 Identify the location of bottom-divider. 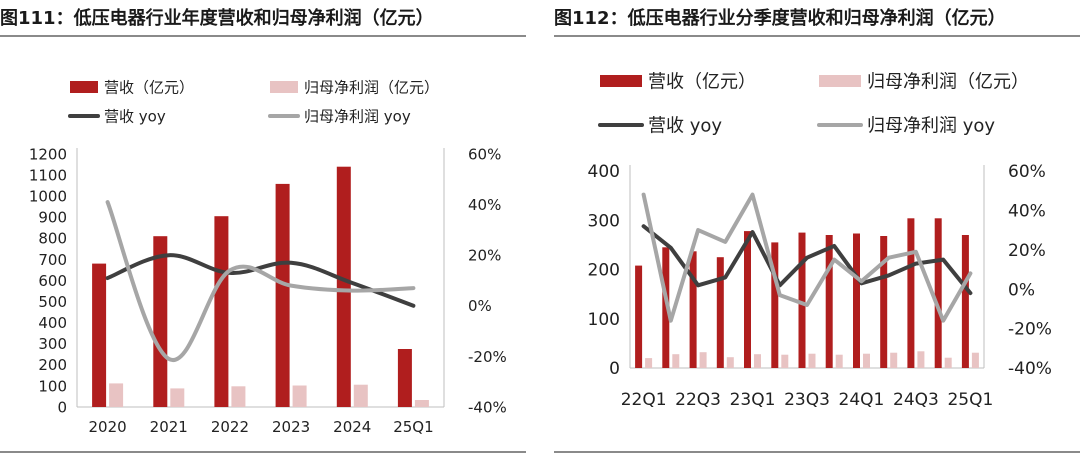
(817, 452).